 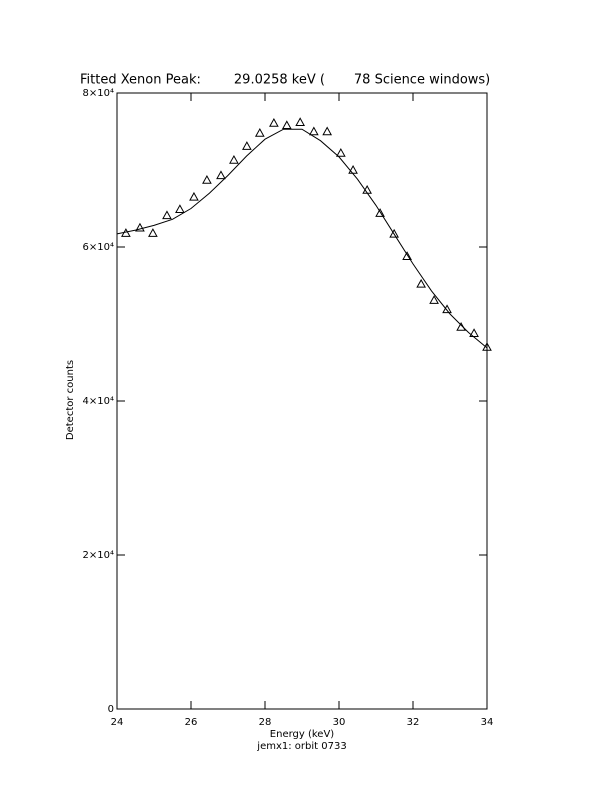 I want to click on x-tick-label: 28, so click(x=265, y=722).